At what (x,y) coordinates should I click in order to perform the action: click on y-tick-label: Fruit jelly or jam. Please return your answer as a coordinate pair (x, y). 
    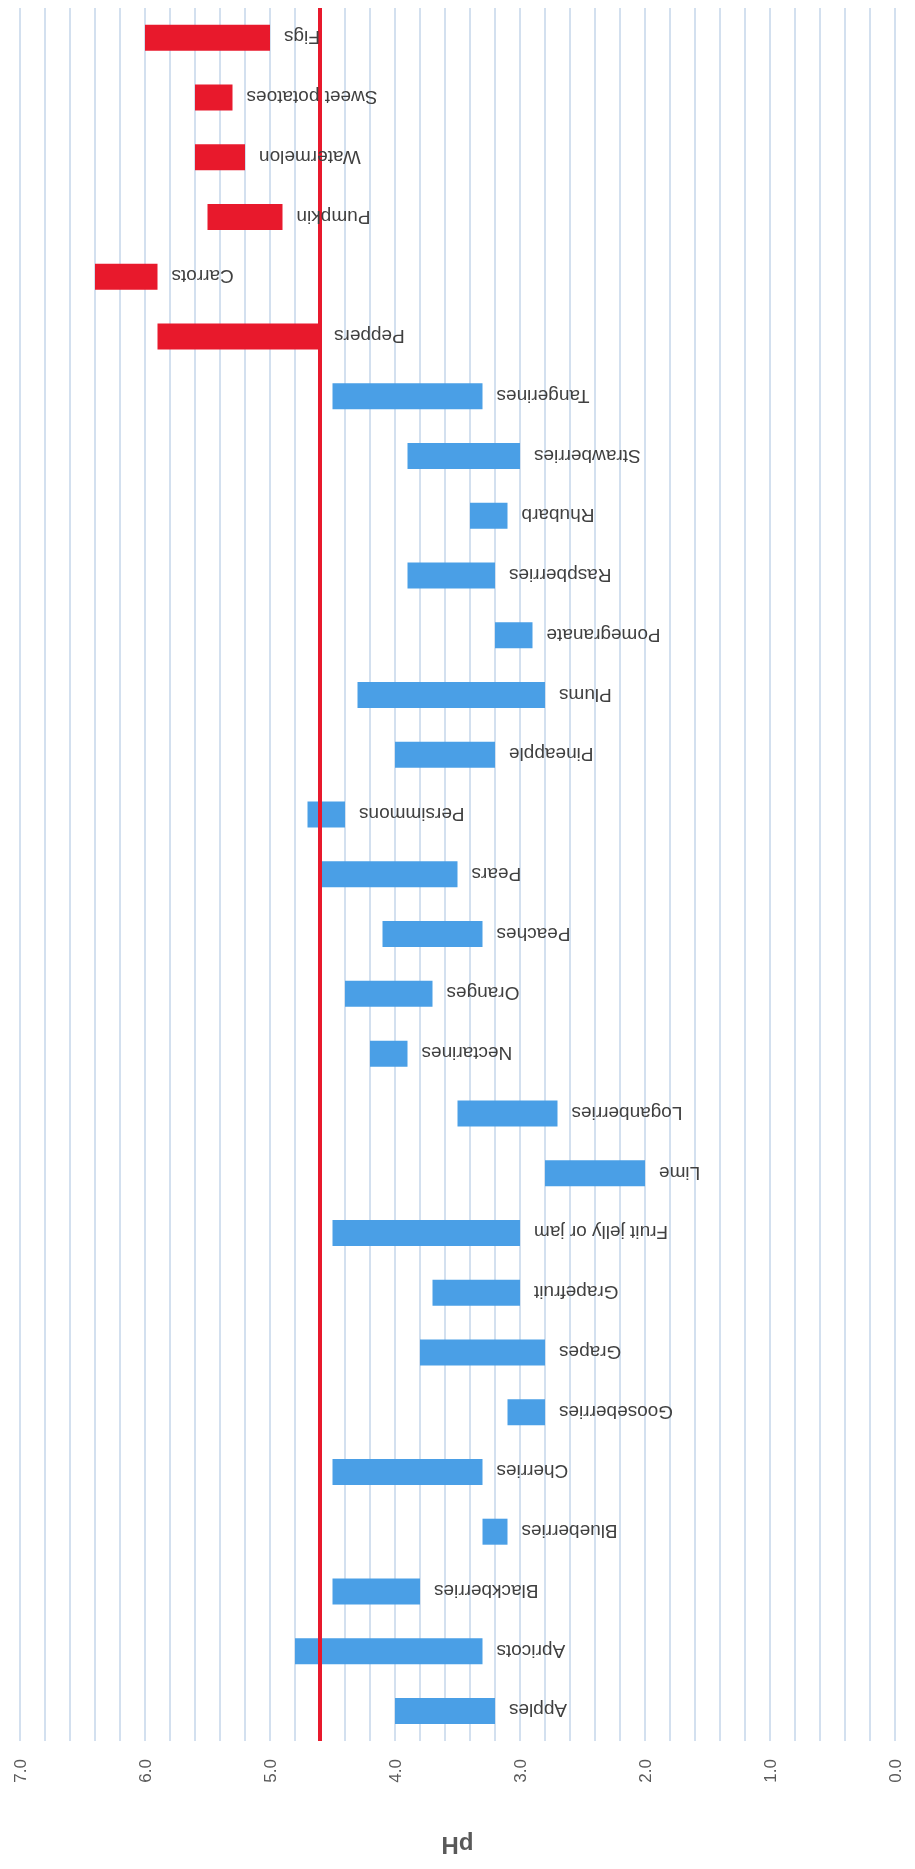
    Looking at the image, I should click on (601, 1233).